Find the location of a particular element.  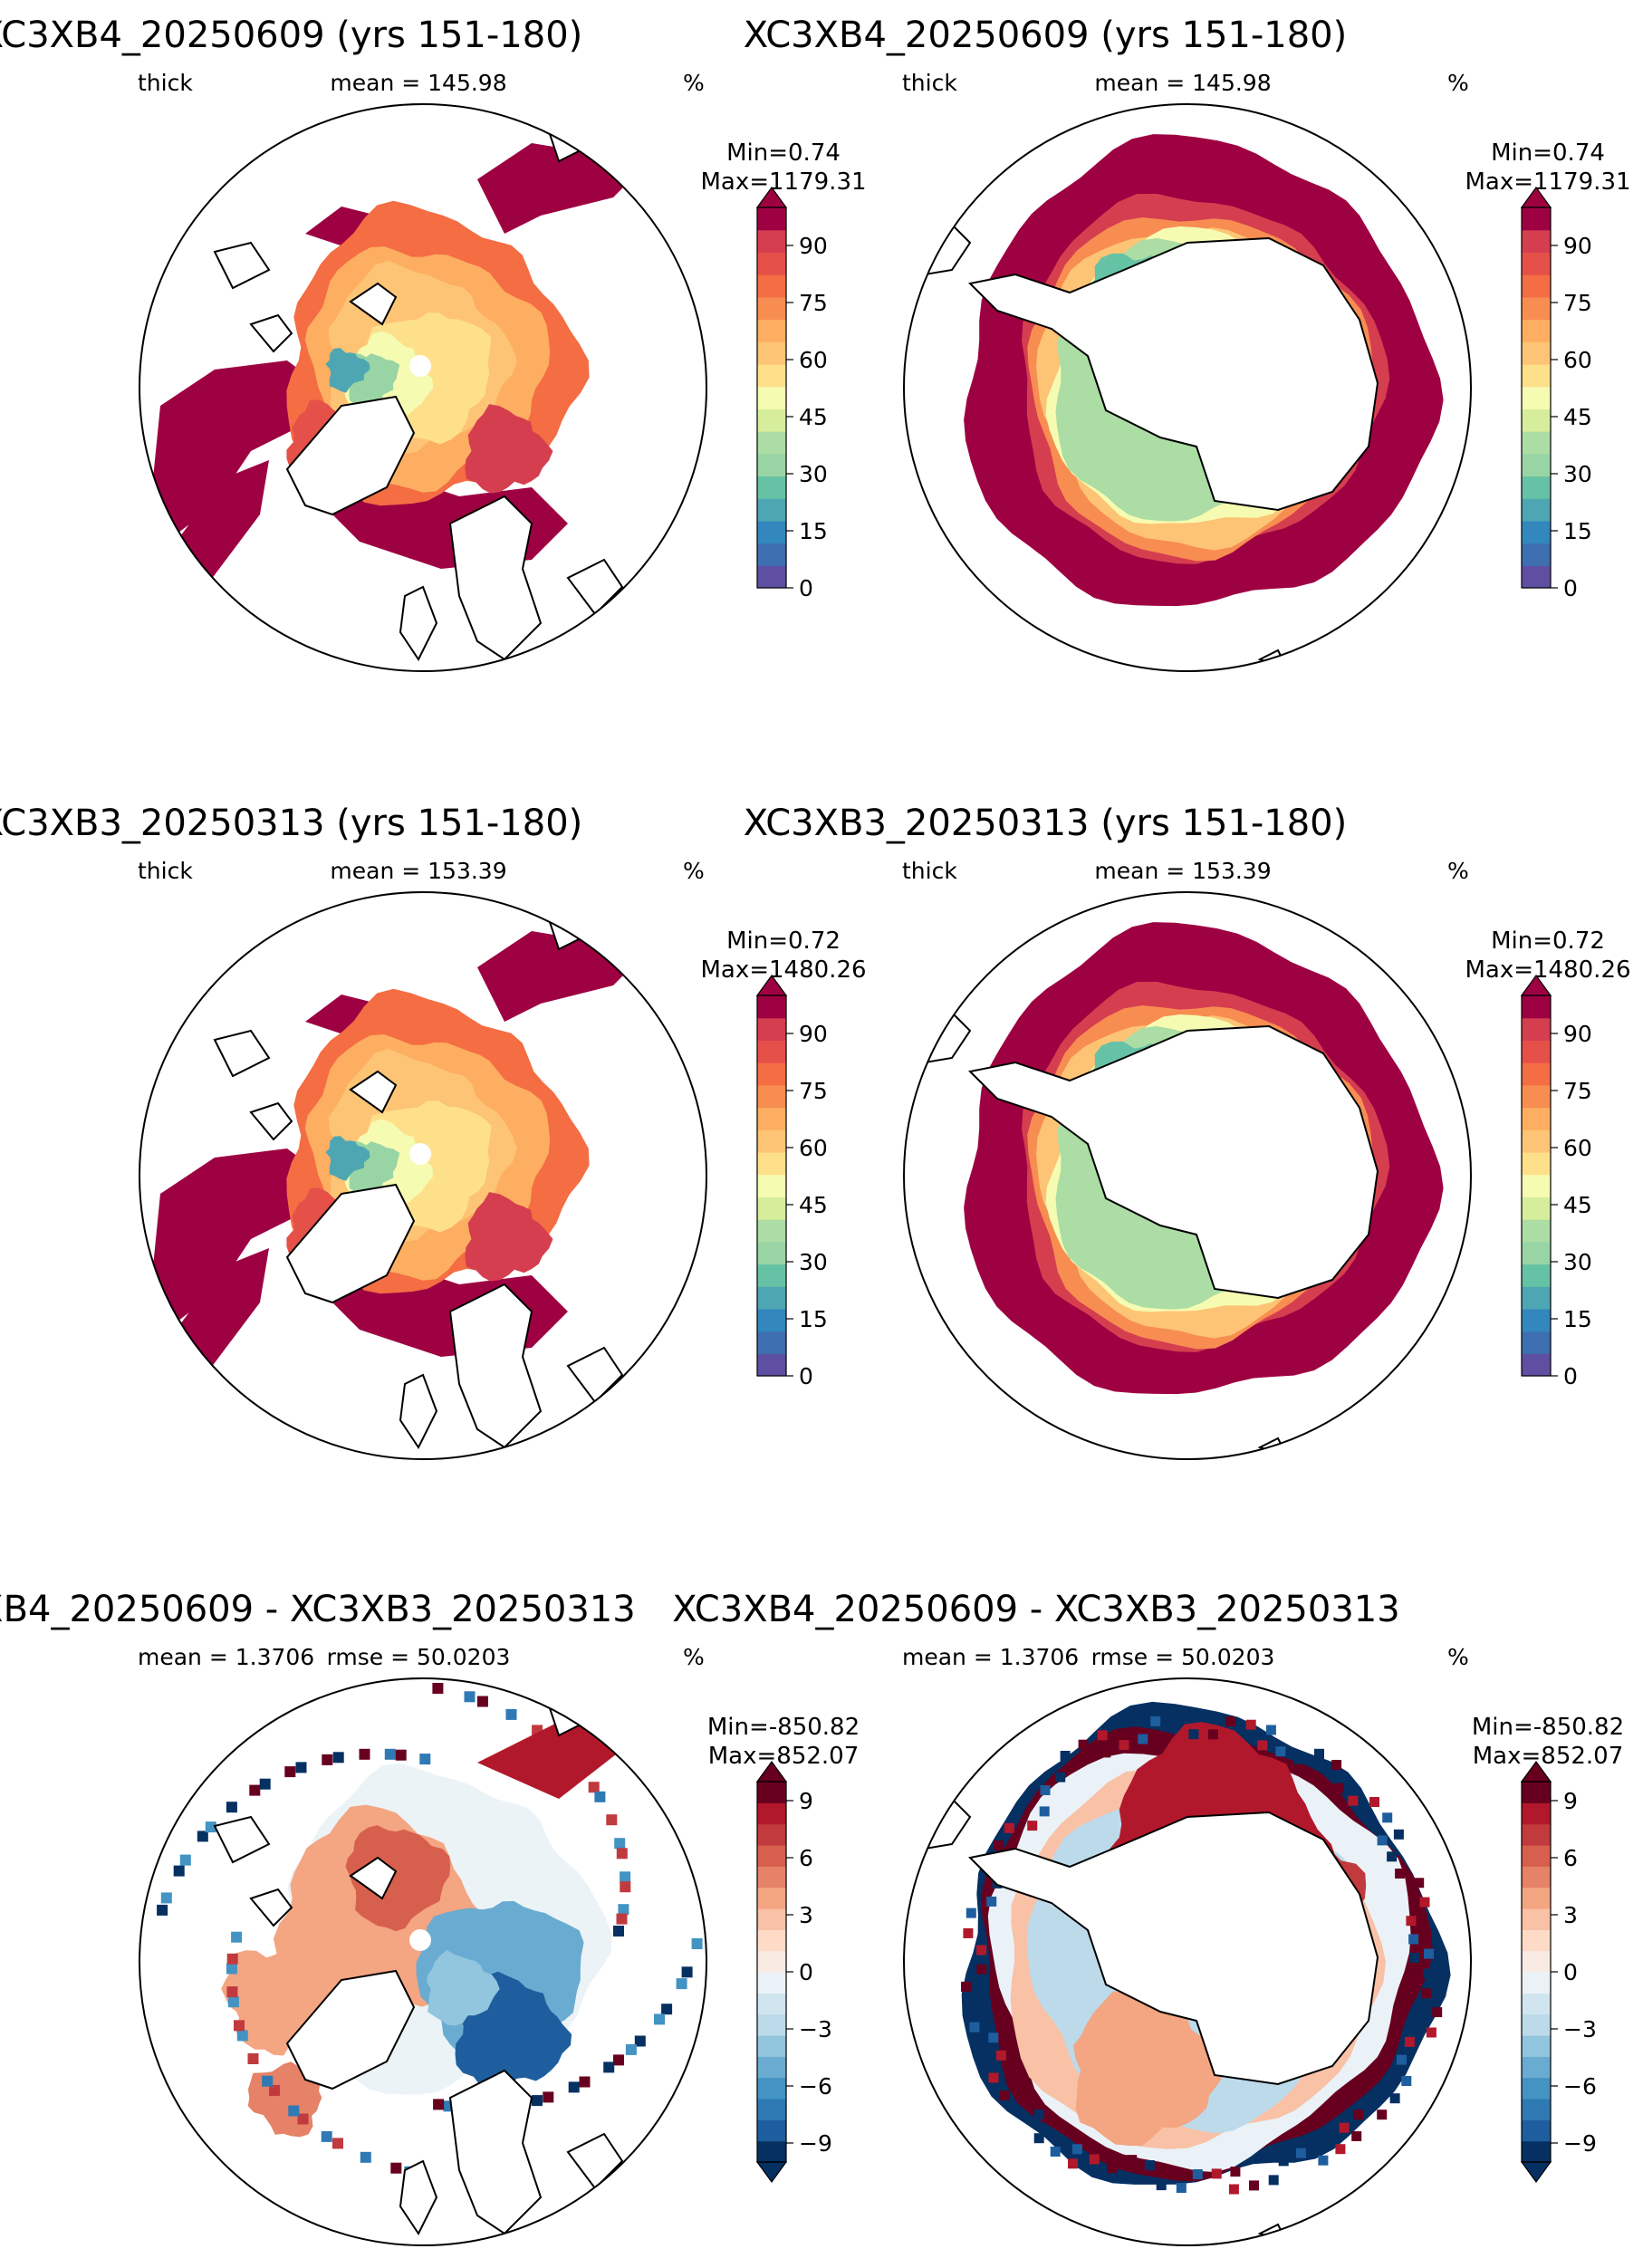

colorbar-tick-label: 30 is located at coordinates (1577, 474).